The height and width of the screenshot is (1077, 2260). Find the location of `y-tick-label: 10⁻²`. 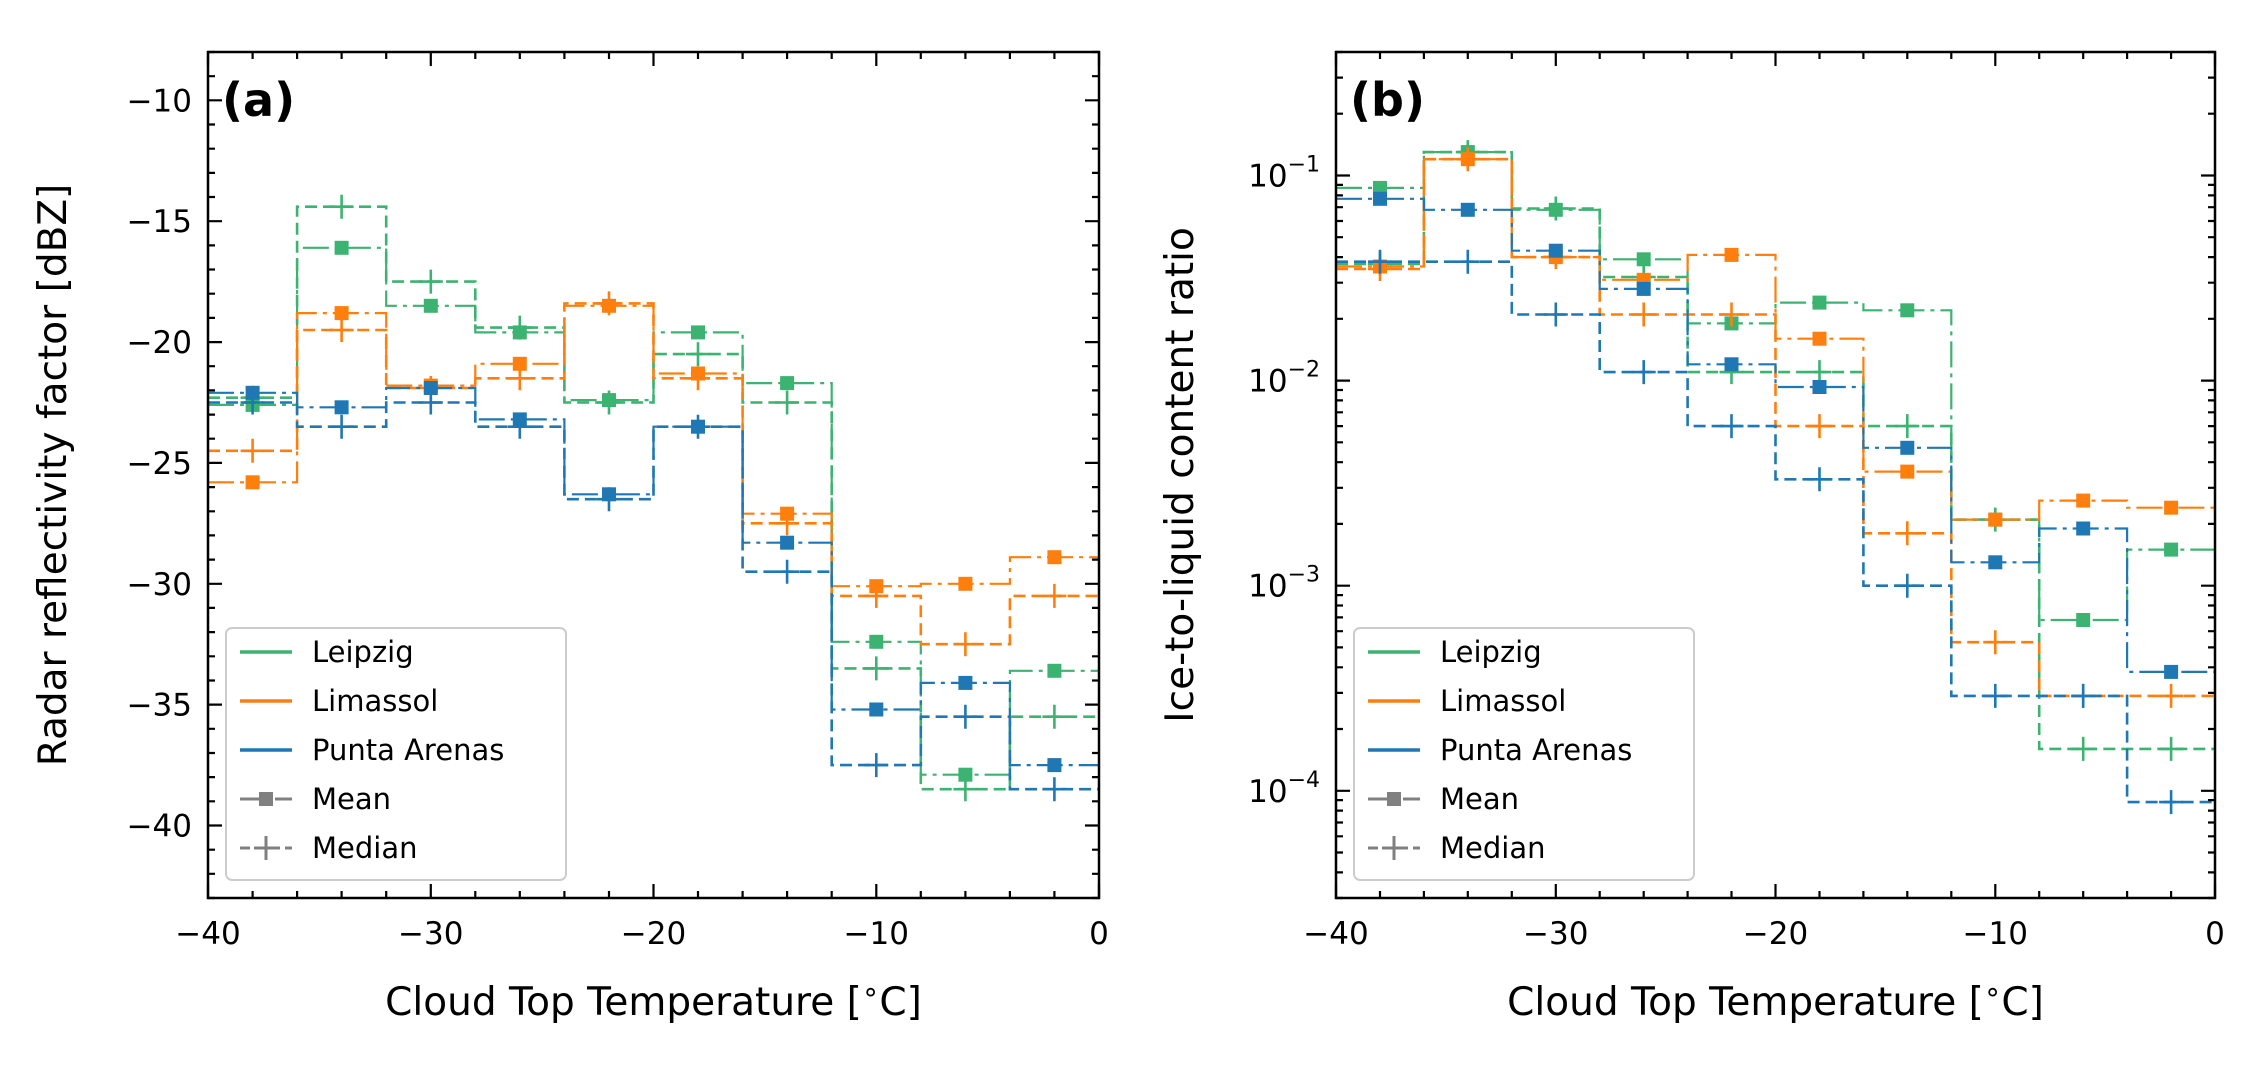

y-tick-label: 10⁻² is located at coordinates (1284, 379).